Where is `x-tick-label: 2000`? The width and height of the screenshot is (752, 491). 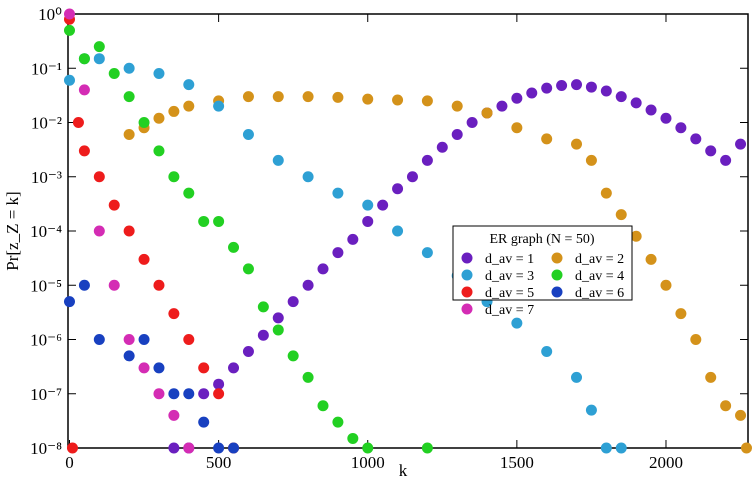 x-tick-label: 2000 is located at coordinates (666, 462).